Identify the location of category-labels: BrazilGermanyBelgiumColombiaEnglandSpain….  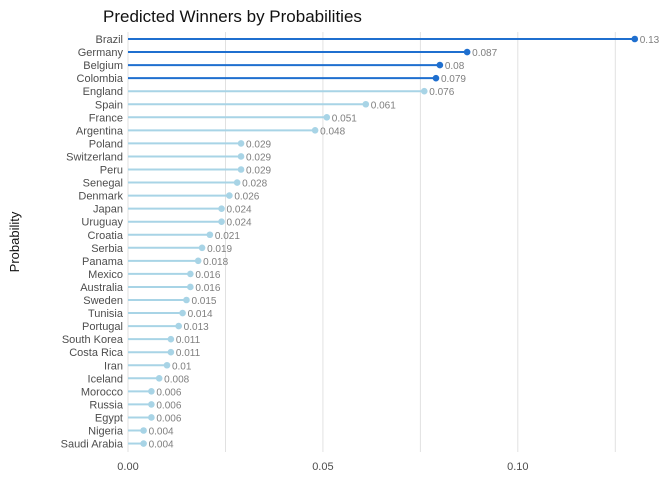
(92, 242).